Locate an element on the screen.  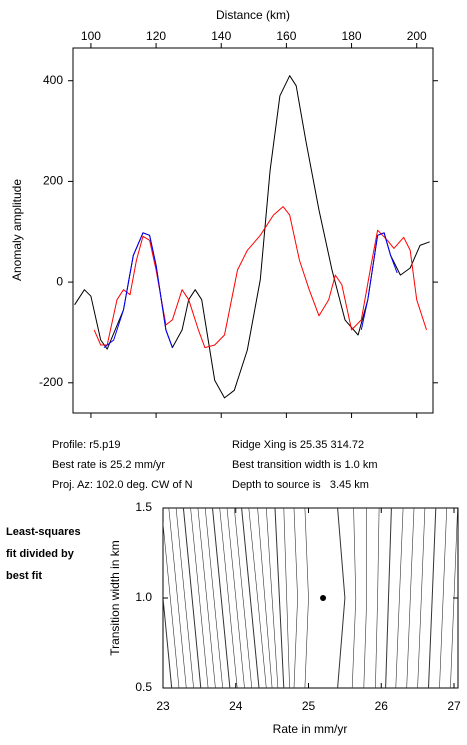
y-tick-label: 0 is located at coordinates (59, 281).